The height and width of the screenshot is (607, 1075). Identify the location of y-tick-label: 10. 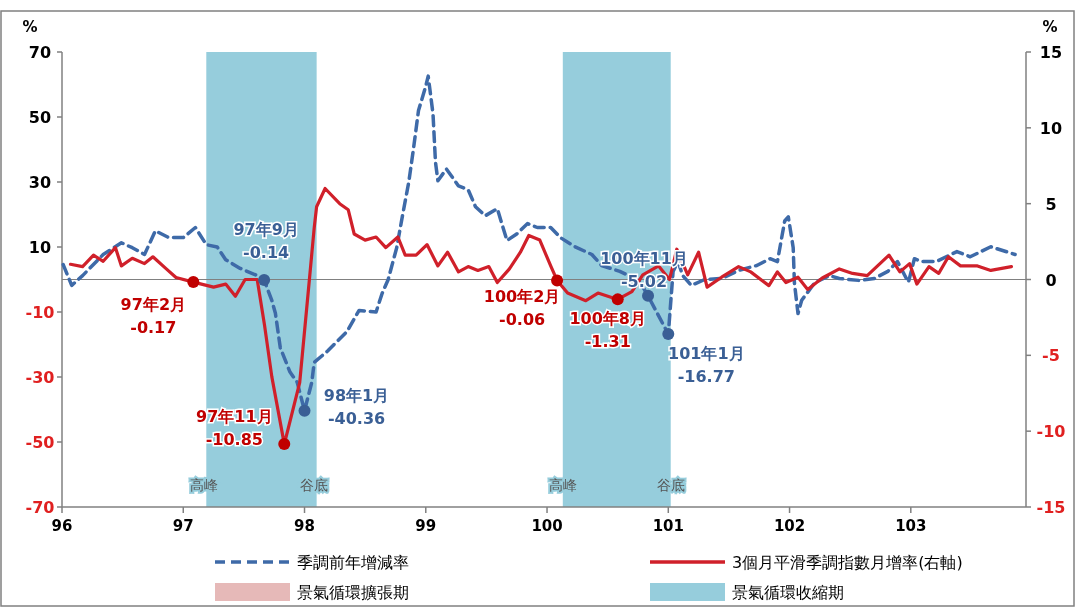
(40, 247).